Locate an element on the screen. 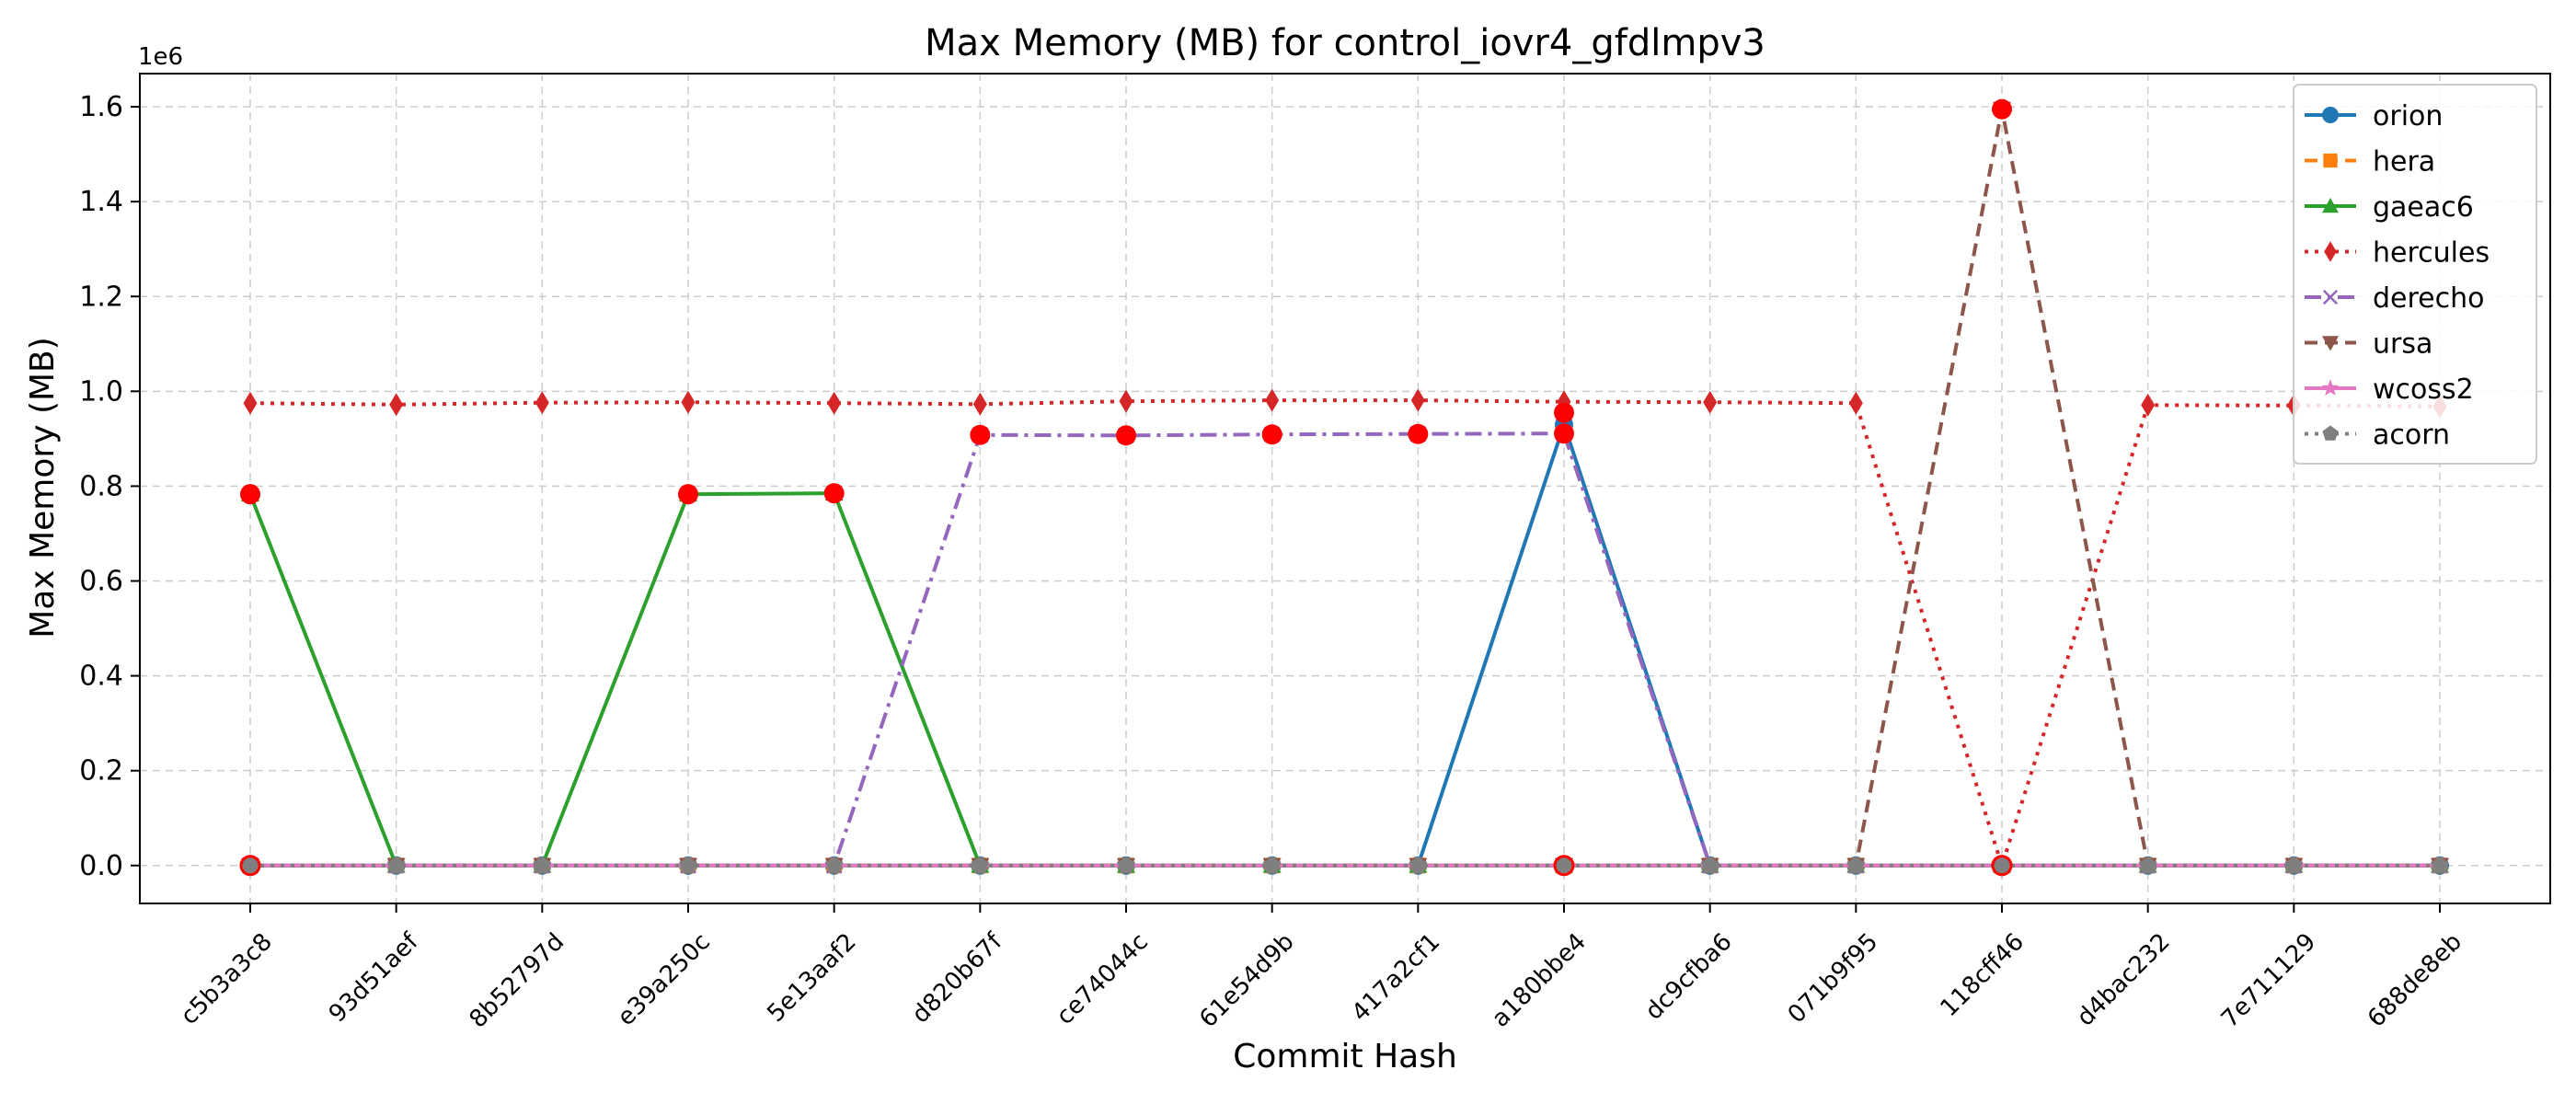  y-tick-label: 0.0 is located at coordinates (101, 866).